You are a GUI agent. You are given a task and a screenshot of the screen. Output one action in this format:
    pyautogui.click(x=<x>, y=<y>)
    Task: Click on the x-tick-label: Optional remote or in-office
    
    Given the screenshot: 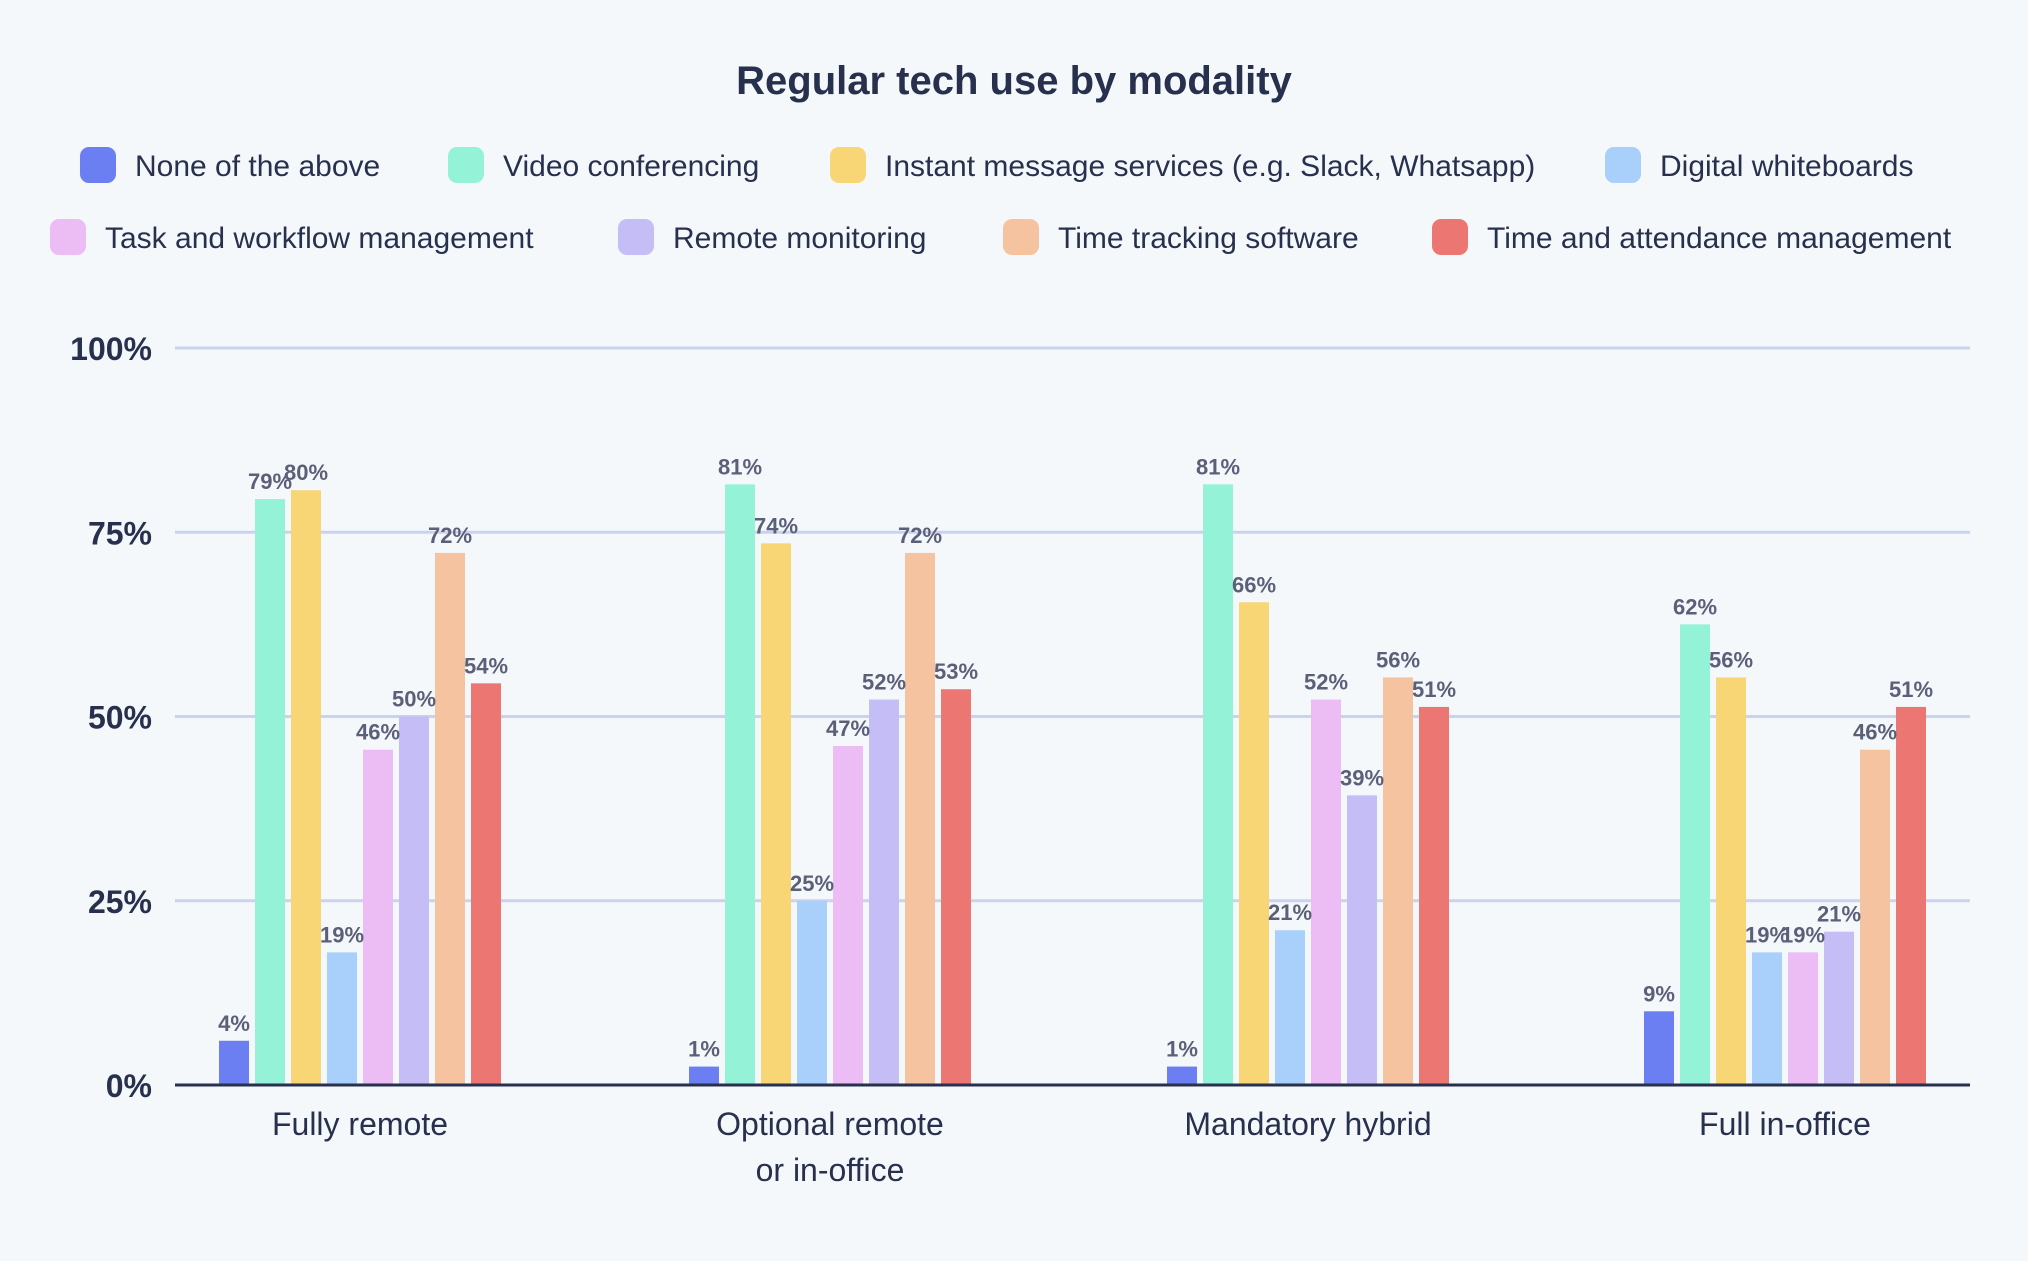 What is the action you would take?
    pyautogui.click(x=830, y=1147)
    